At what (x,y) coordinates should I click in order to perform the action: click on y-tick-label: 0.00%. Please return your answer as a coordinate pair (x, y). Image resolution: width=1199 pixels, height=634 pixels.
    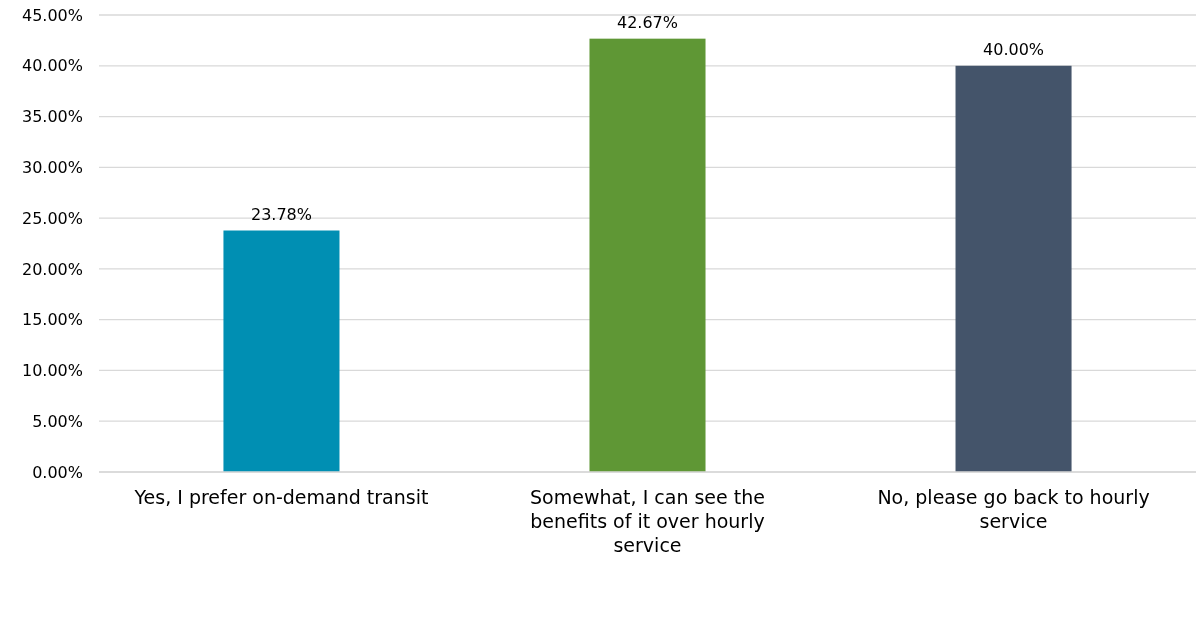
    Looking at the image, I should click on (57, 472).